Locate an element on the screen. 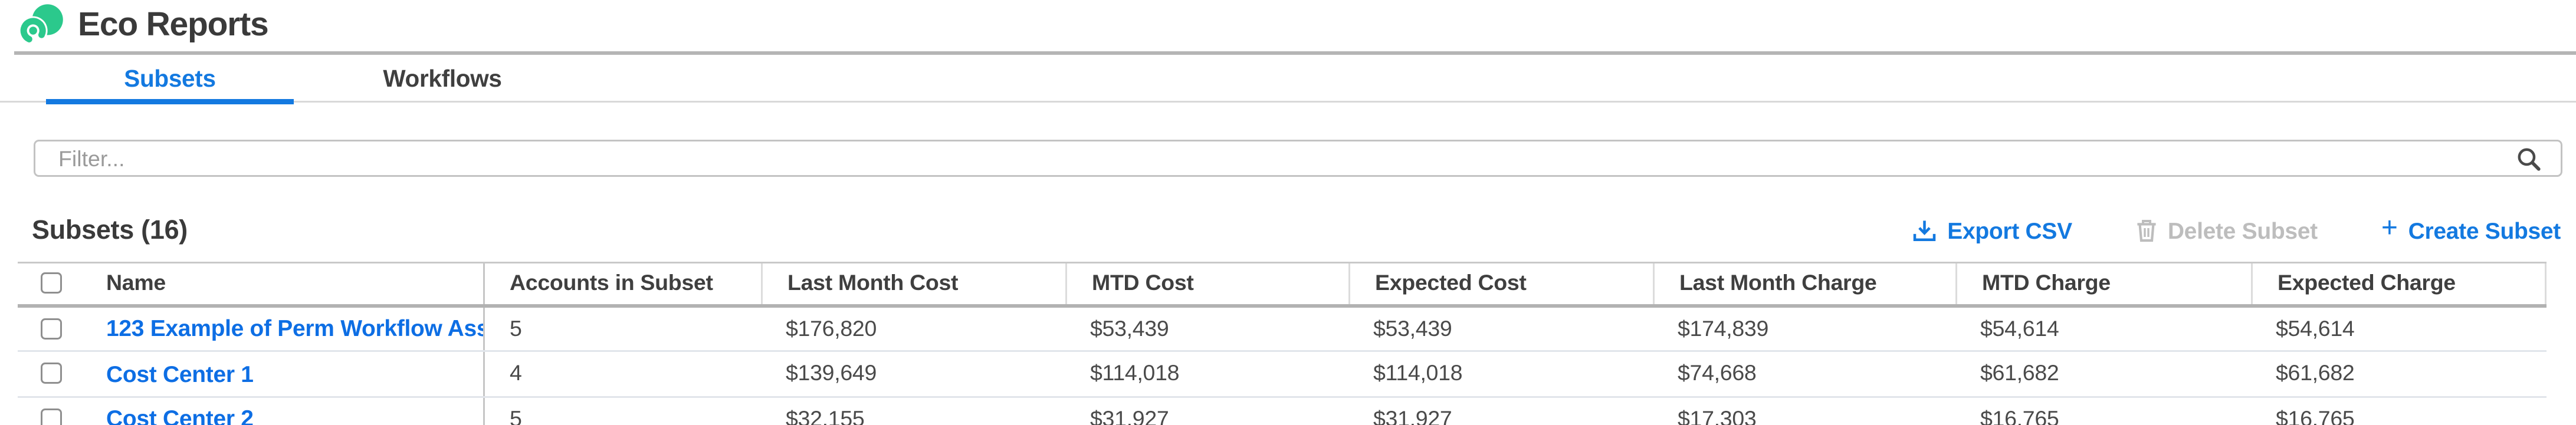 The height and width of the screenshot is (425, 2576). filter-input is located at coordinates (1298, 158).